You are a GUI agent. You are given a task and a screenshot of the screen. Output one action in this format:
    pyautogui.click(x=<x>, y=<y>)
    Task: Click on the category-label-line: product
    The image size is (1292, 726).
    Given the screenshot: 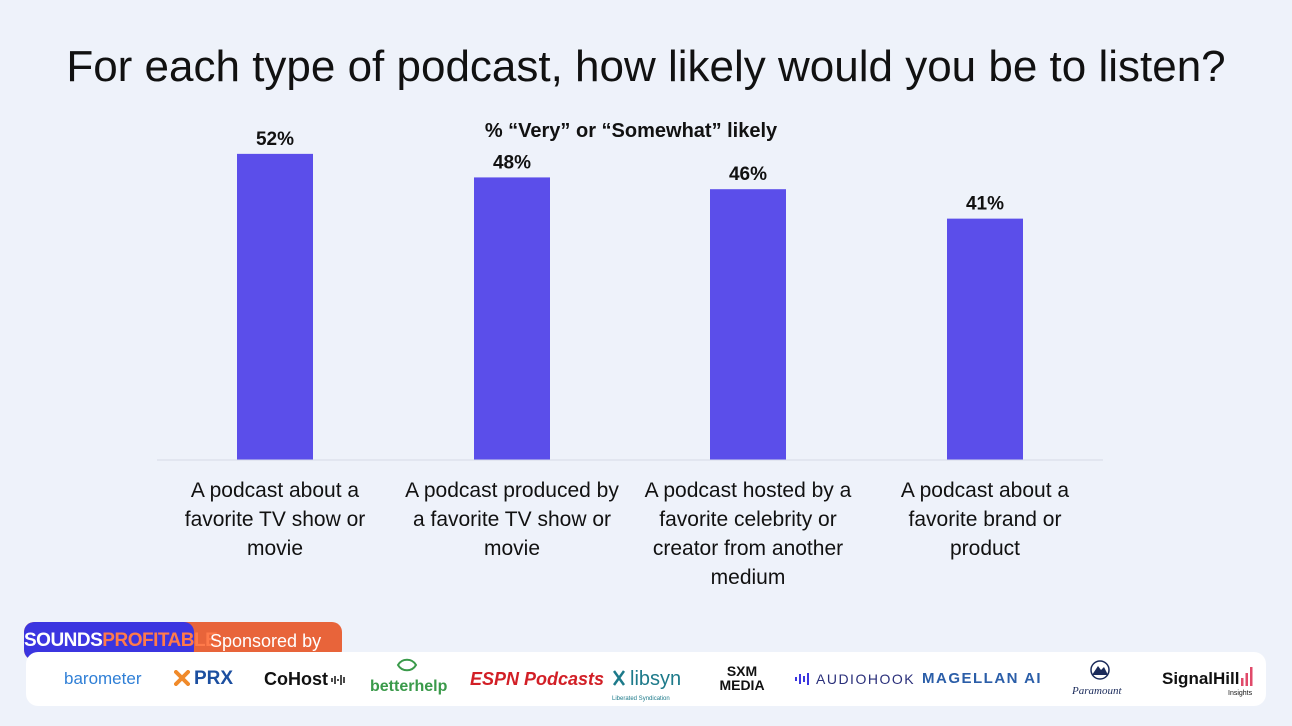 What is the action you would take?
    pyautogui.click(x=985, y=548)
    